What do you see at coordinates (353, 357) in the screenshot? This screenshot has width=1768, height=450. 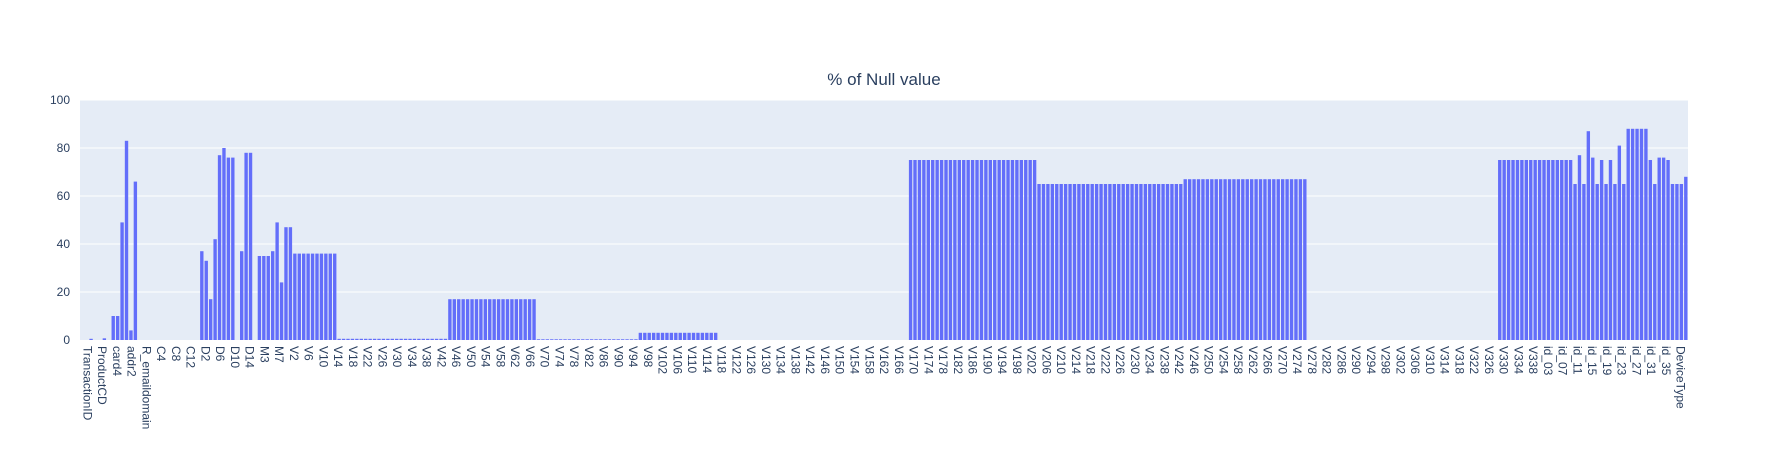 I see `x-tick-label: V18` at bounding box center [353, 357].